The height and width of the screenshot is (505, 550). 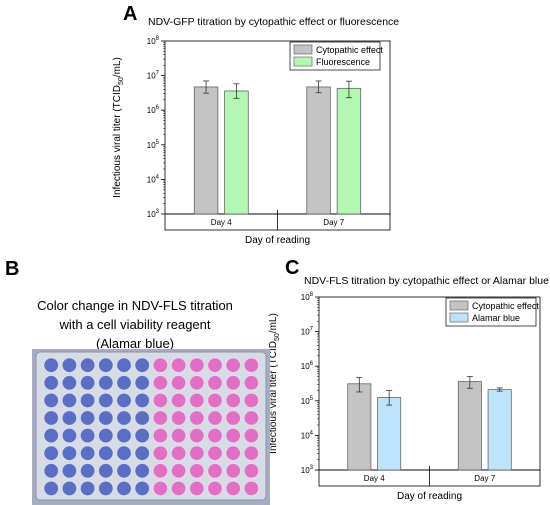 What do you see at coordinates (153, 179) in the screenshot?
I see `y-tick-label: 10⁴` at bounding box center [153, 179].